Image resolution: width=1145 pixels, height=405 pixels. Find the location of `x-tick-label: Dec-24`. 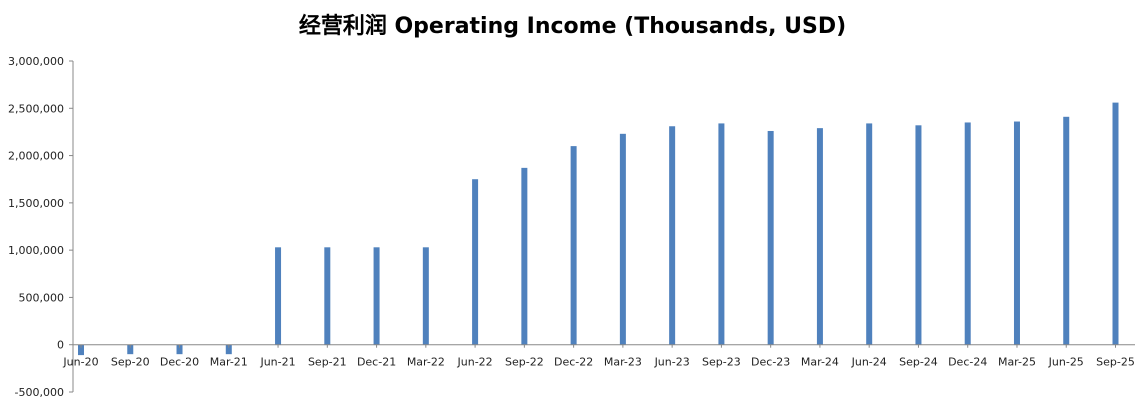

x-tick-label: Dec-24 is located at coordinates (967, 362).